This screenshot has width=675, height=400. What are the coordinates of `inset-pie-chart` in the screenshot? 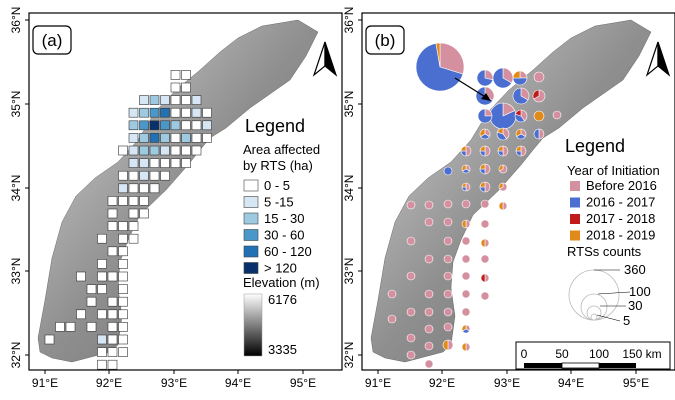 It's located at (440, 67).